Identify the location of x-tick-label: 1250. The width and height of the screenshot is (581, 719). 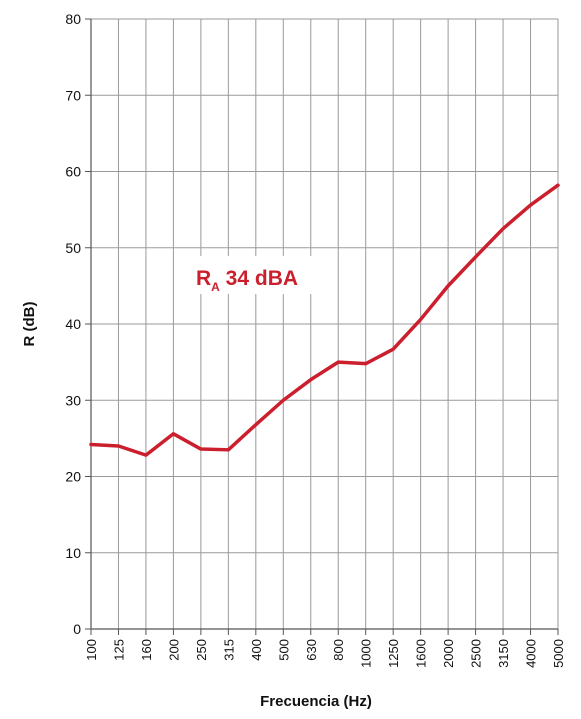
(393, 653).